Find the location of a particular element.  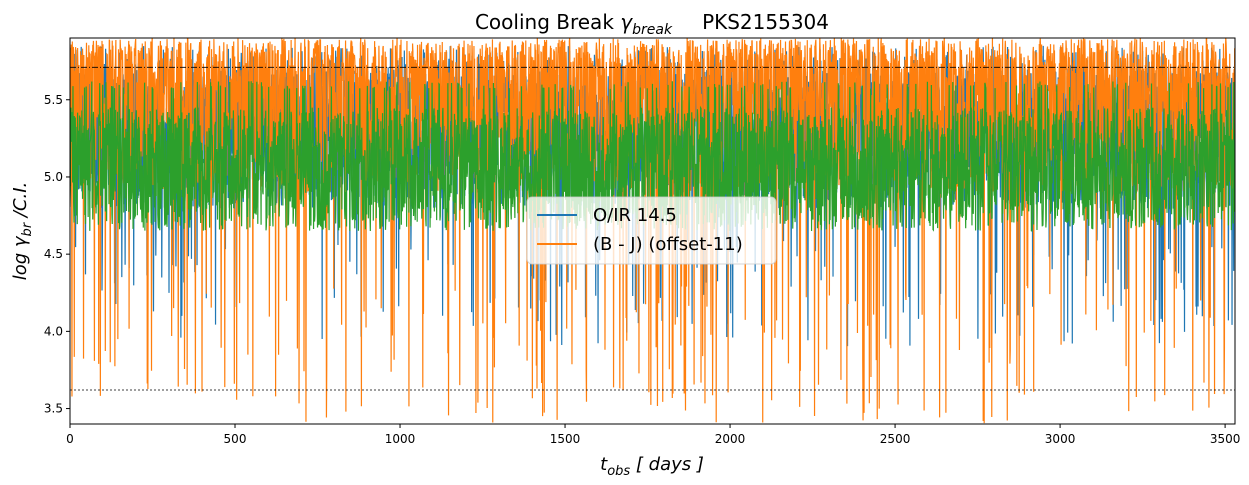

ylabel-tail: /C.I. is located at coordinates (20, 202).